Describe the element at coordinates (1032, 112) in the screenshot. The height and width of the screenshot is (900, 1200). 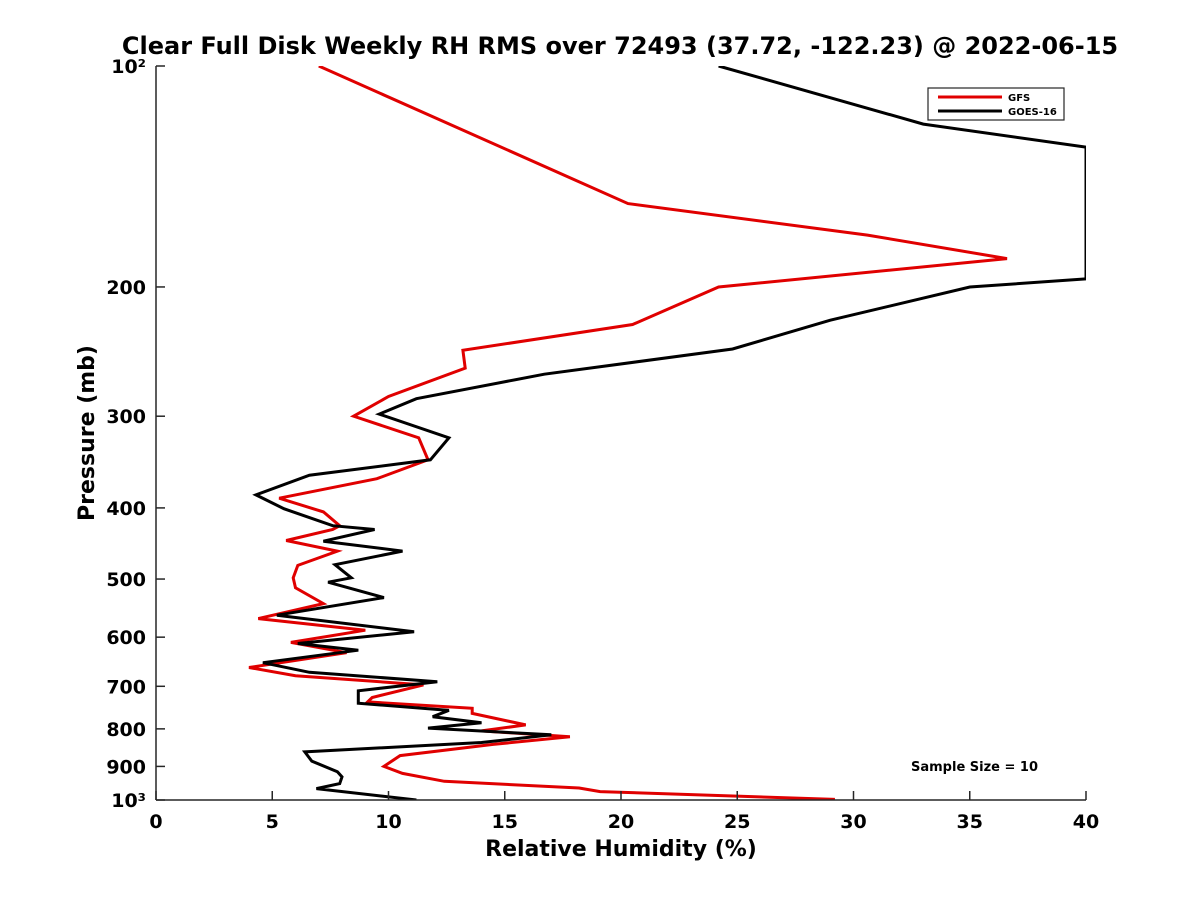
I see `legend-label: GOES-16` at that location.